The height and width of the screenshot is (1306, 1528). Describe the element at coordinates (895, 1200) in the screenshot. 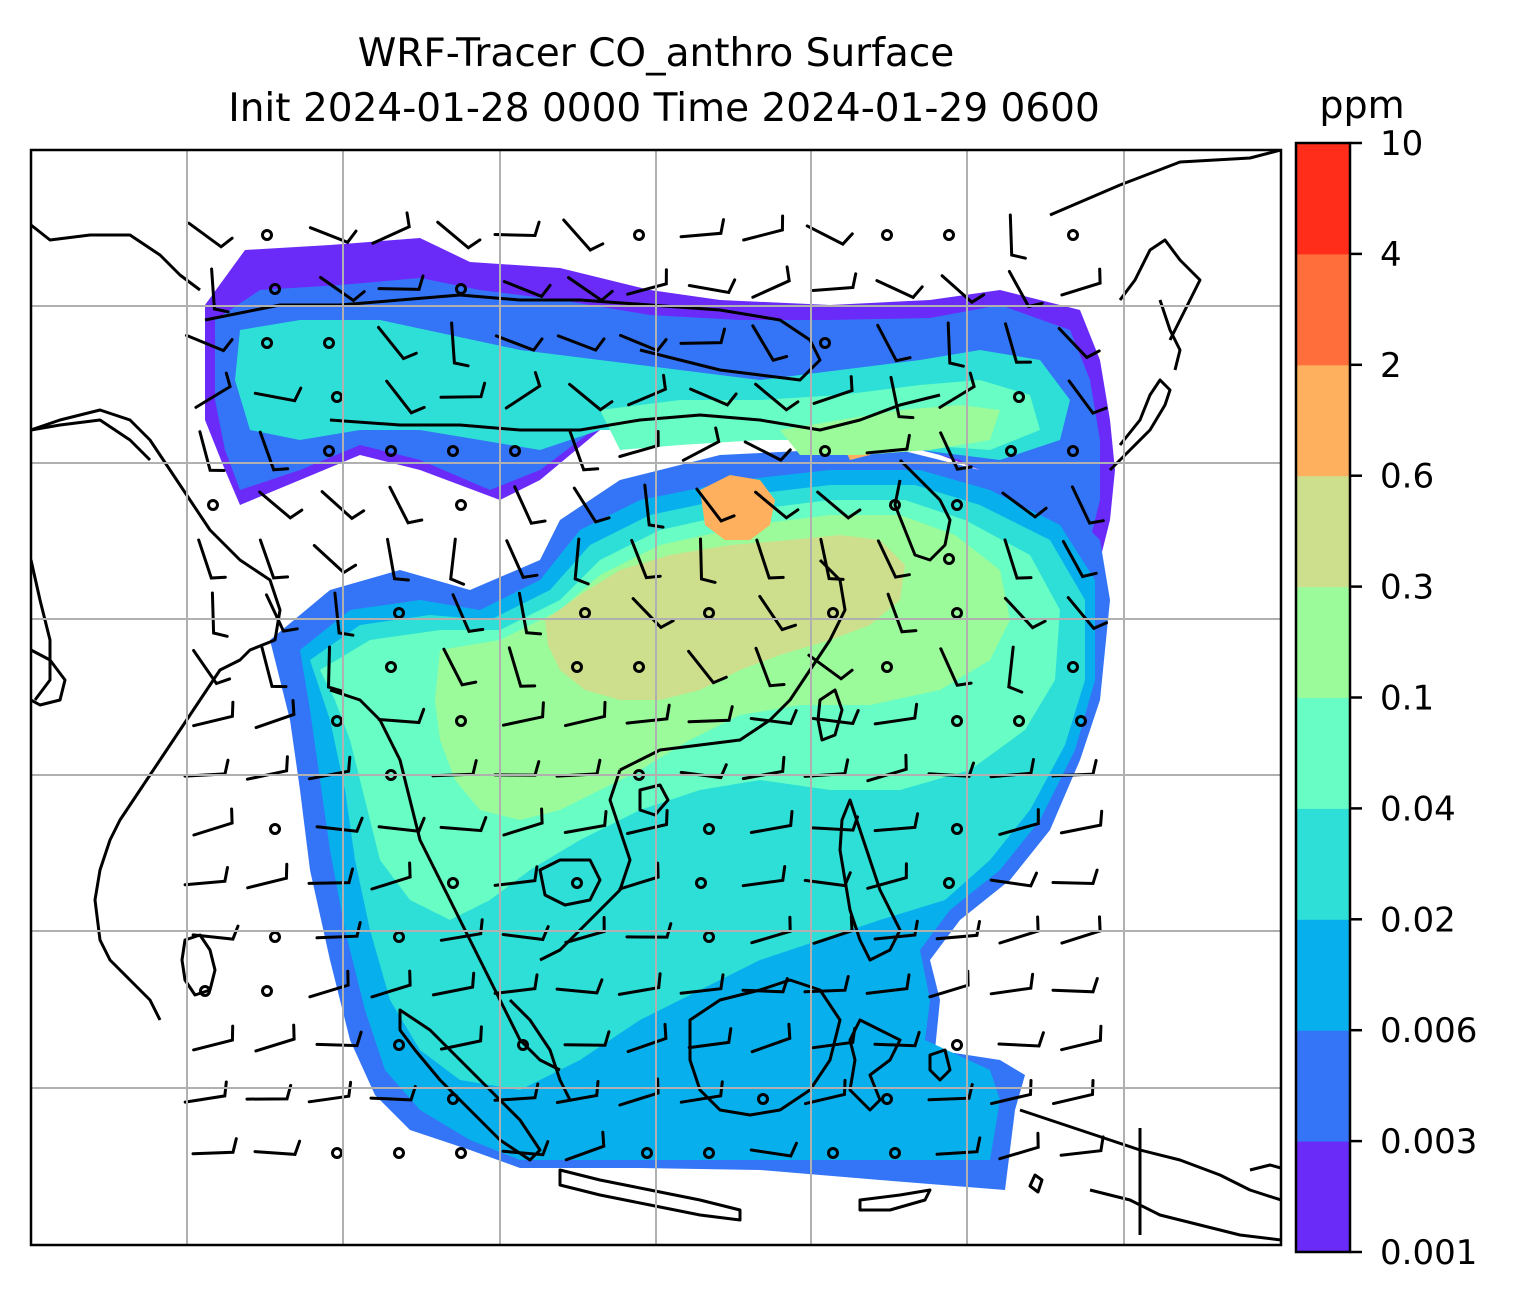

I see `coastline-timor` at that location.